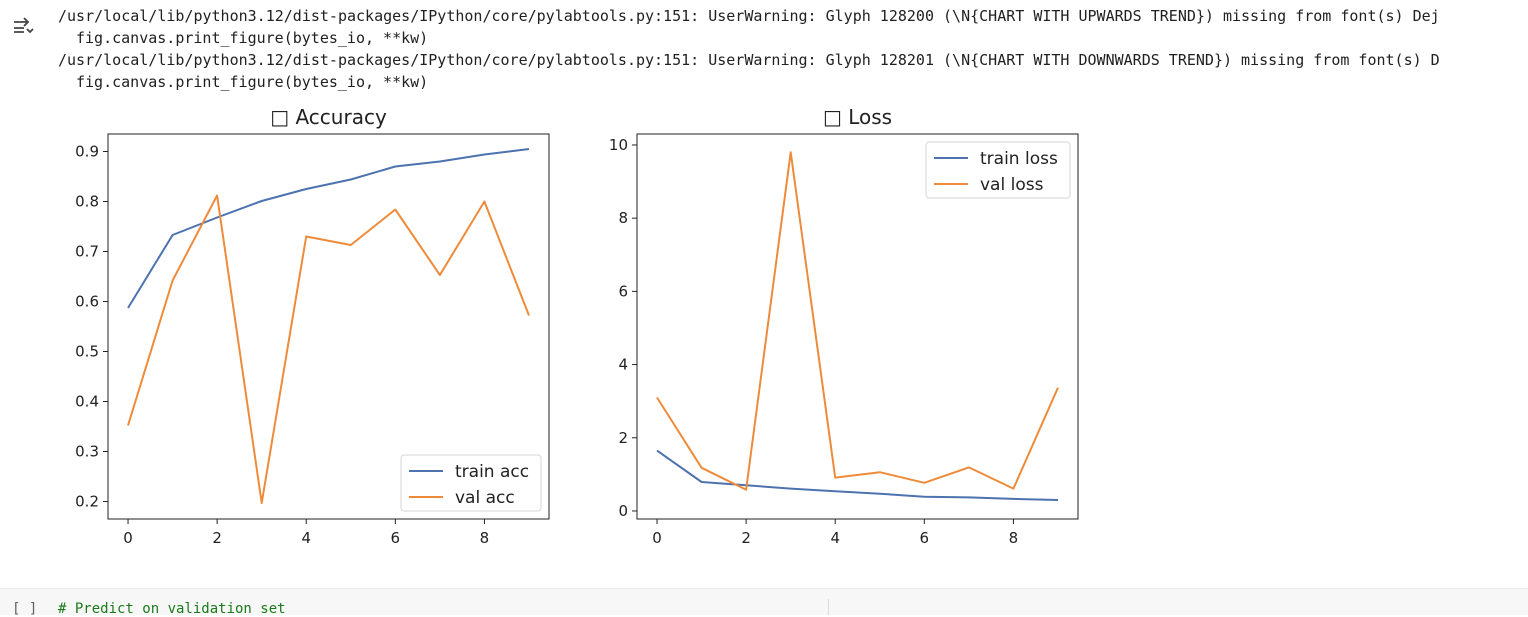  Describe the element at coordinates (1019, 159) in the screenshot. I see `legend-label: train loss` at that location.